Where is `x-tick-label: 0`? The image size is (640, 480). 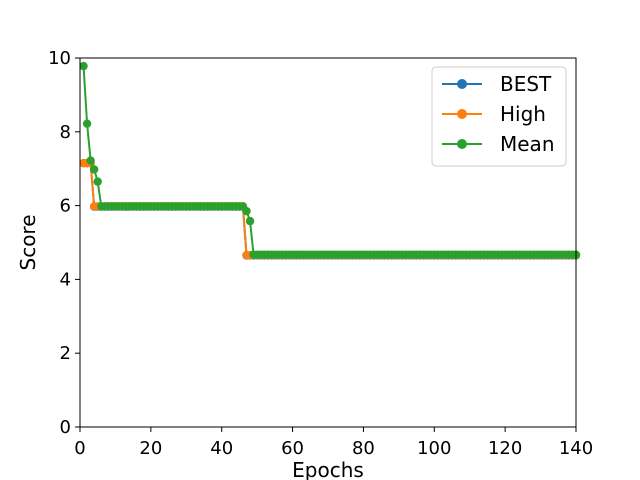
x-tick-label: 0 is located at coordinates (79, 448).